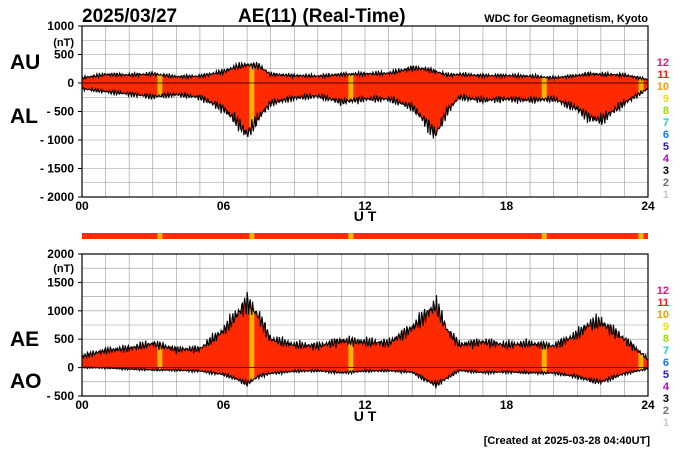 Image resolution: width=700 pixels, height=450 pixels. Describe the element at coordinates (63, 43) in the screenshot. I see `top-panel-y-unit: (nT)` at that location.